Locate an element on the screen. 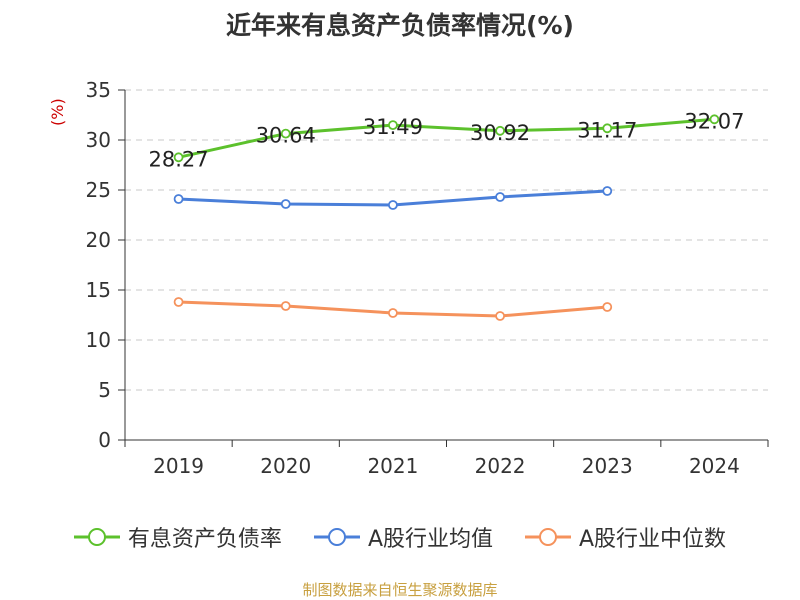  data-label: 28.27 is located at coordinates (179, 159).